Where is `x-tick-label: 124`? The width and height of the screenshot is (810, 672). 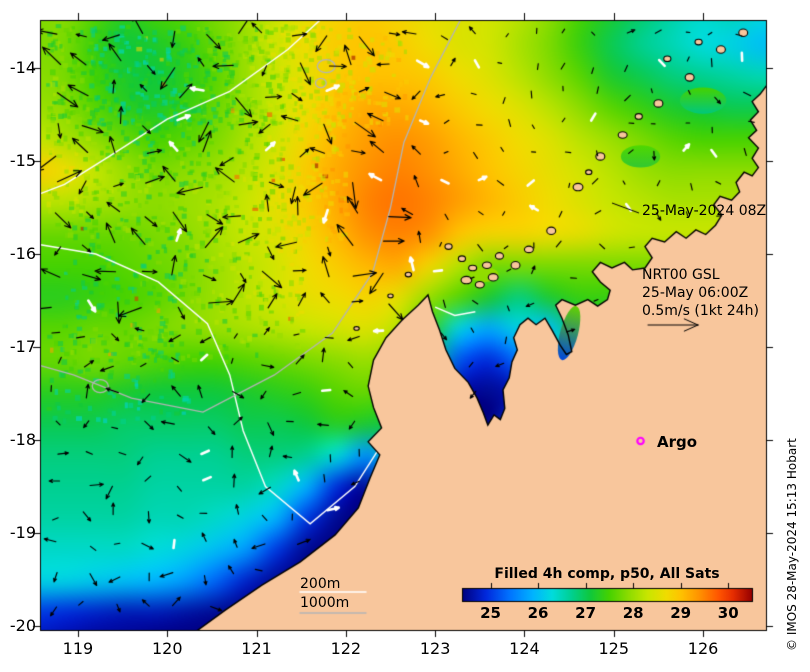
x-tick-label: 124 is located at coordinates (524, 648).